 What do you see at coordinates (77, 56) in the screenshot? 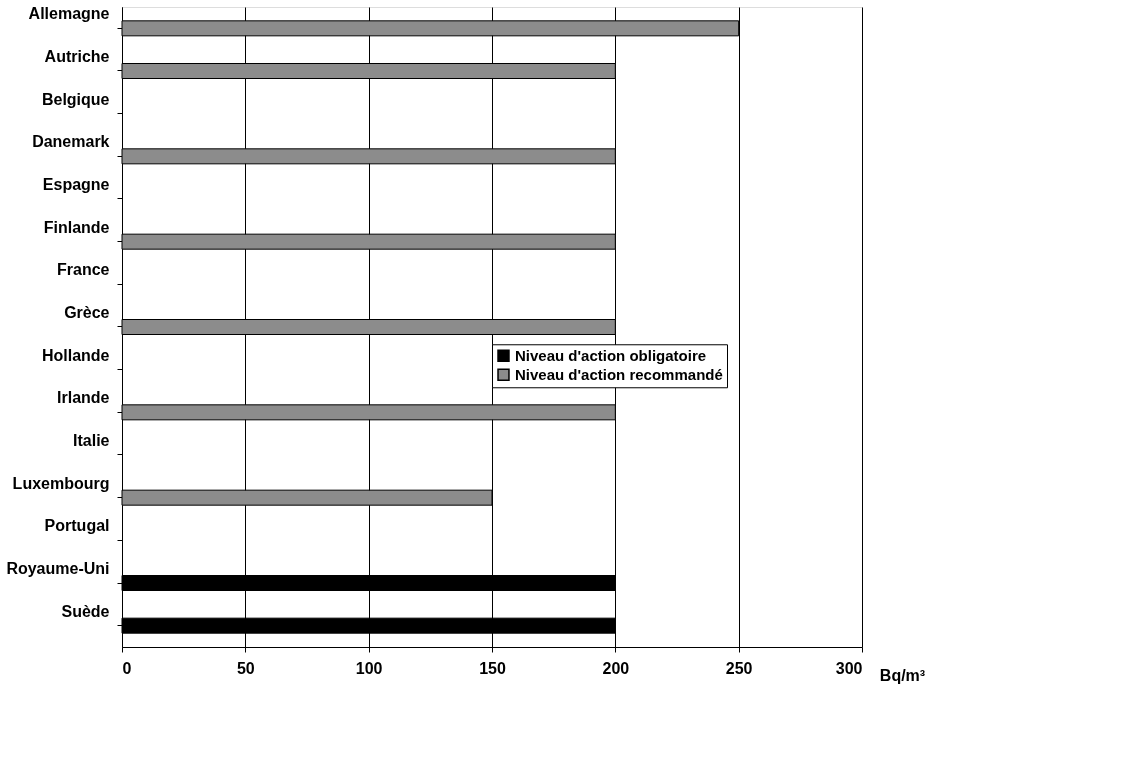
I see `y-tick-label: Autriche` at bounding box center [77, 56].